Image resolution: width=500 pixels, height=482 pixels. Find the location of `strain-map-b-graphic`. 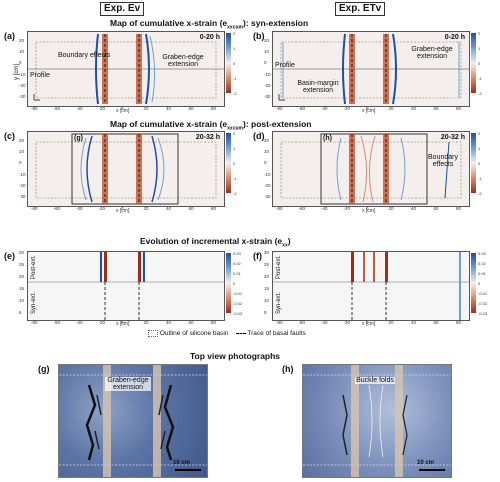

strain-map-b-graphic is located at coordinates (371, 69).